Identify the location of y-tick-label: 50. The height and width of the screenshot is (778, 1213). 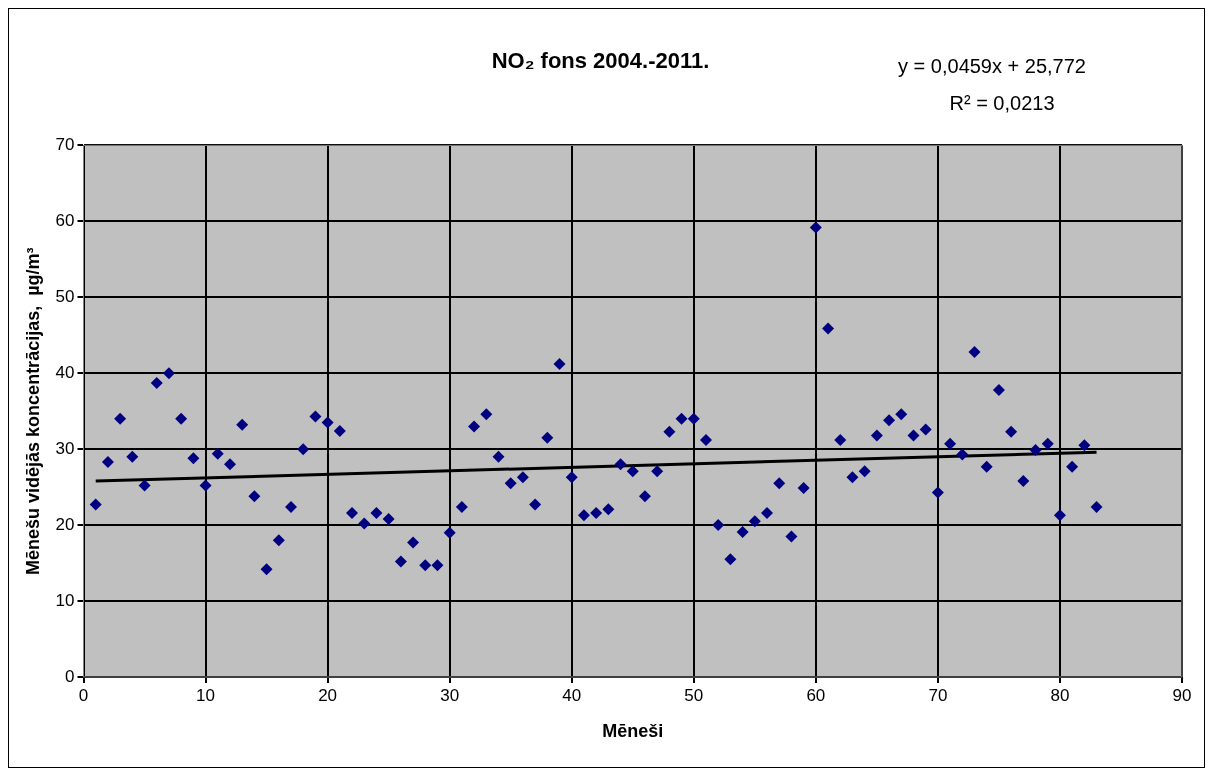
(65, 296).